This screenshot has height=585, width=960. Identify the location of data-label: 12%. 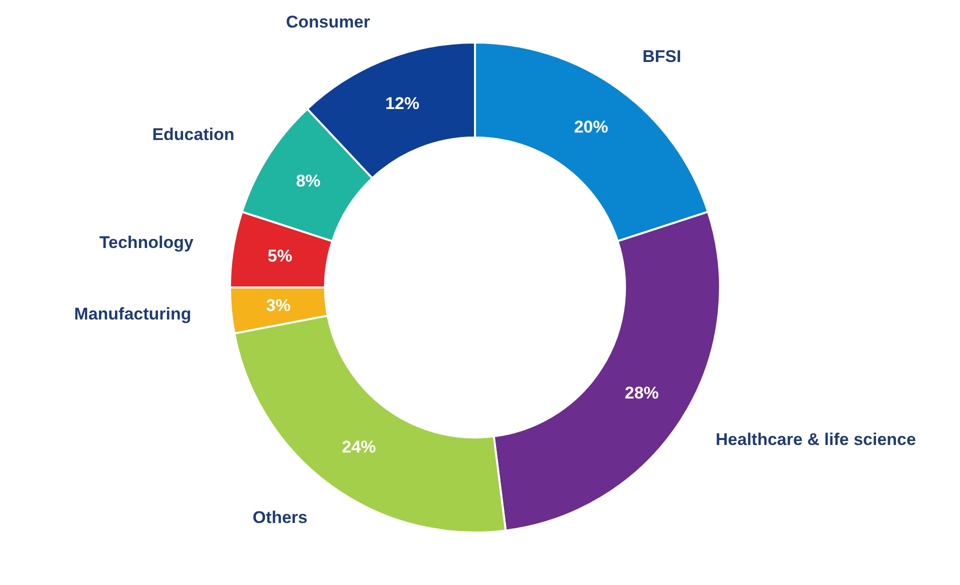
(402, 103).